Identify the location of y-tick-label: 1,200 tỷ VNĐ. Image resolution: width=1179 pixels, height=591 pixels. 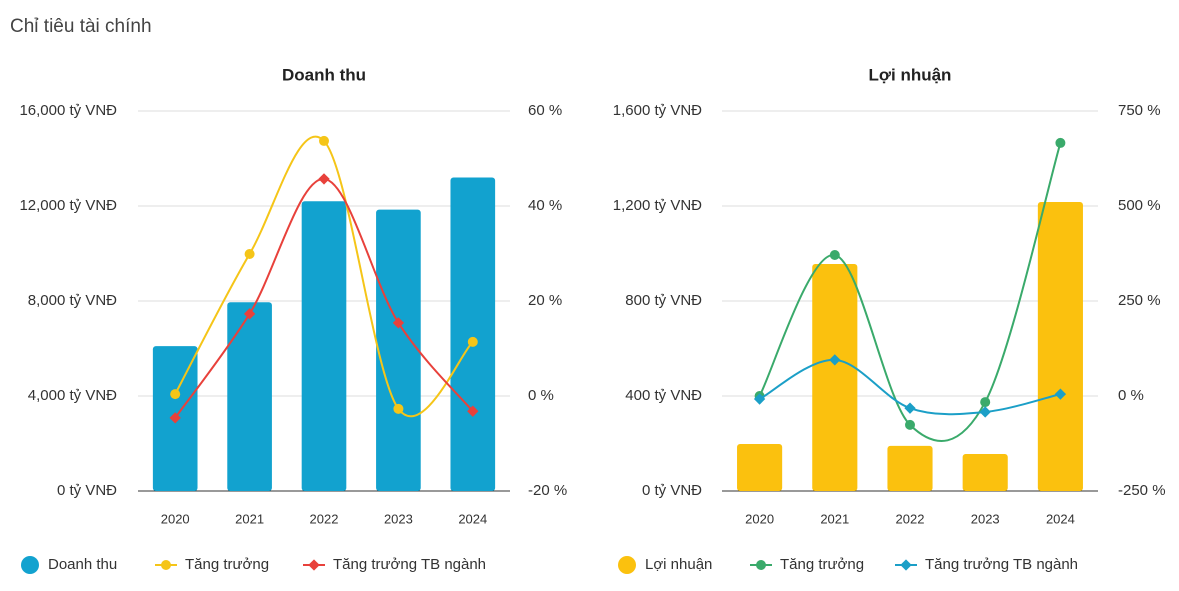
(657, 205).